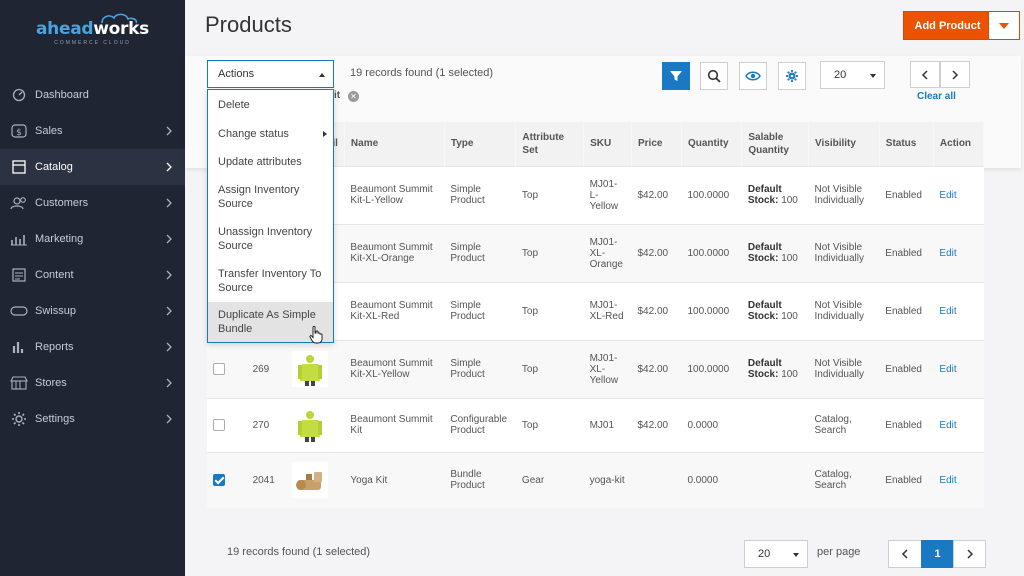 The height and width of the screenshot is (576, 1024). I want to click on prev-page-button-bottom, so click(905, 554).